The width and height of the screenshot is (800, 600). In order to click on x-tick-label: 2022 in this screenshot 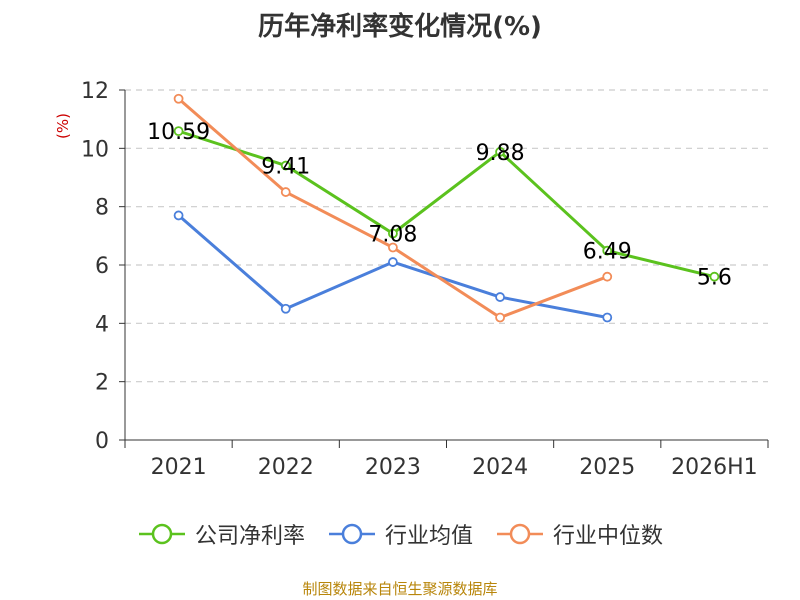, I will do `click(286, 467)`.